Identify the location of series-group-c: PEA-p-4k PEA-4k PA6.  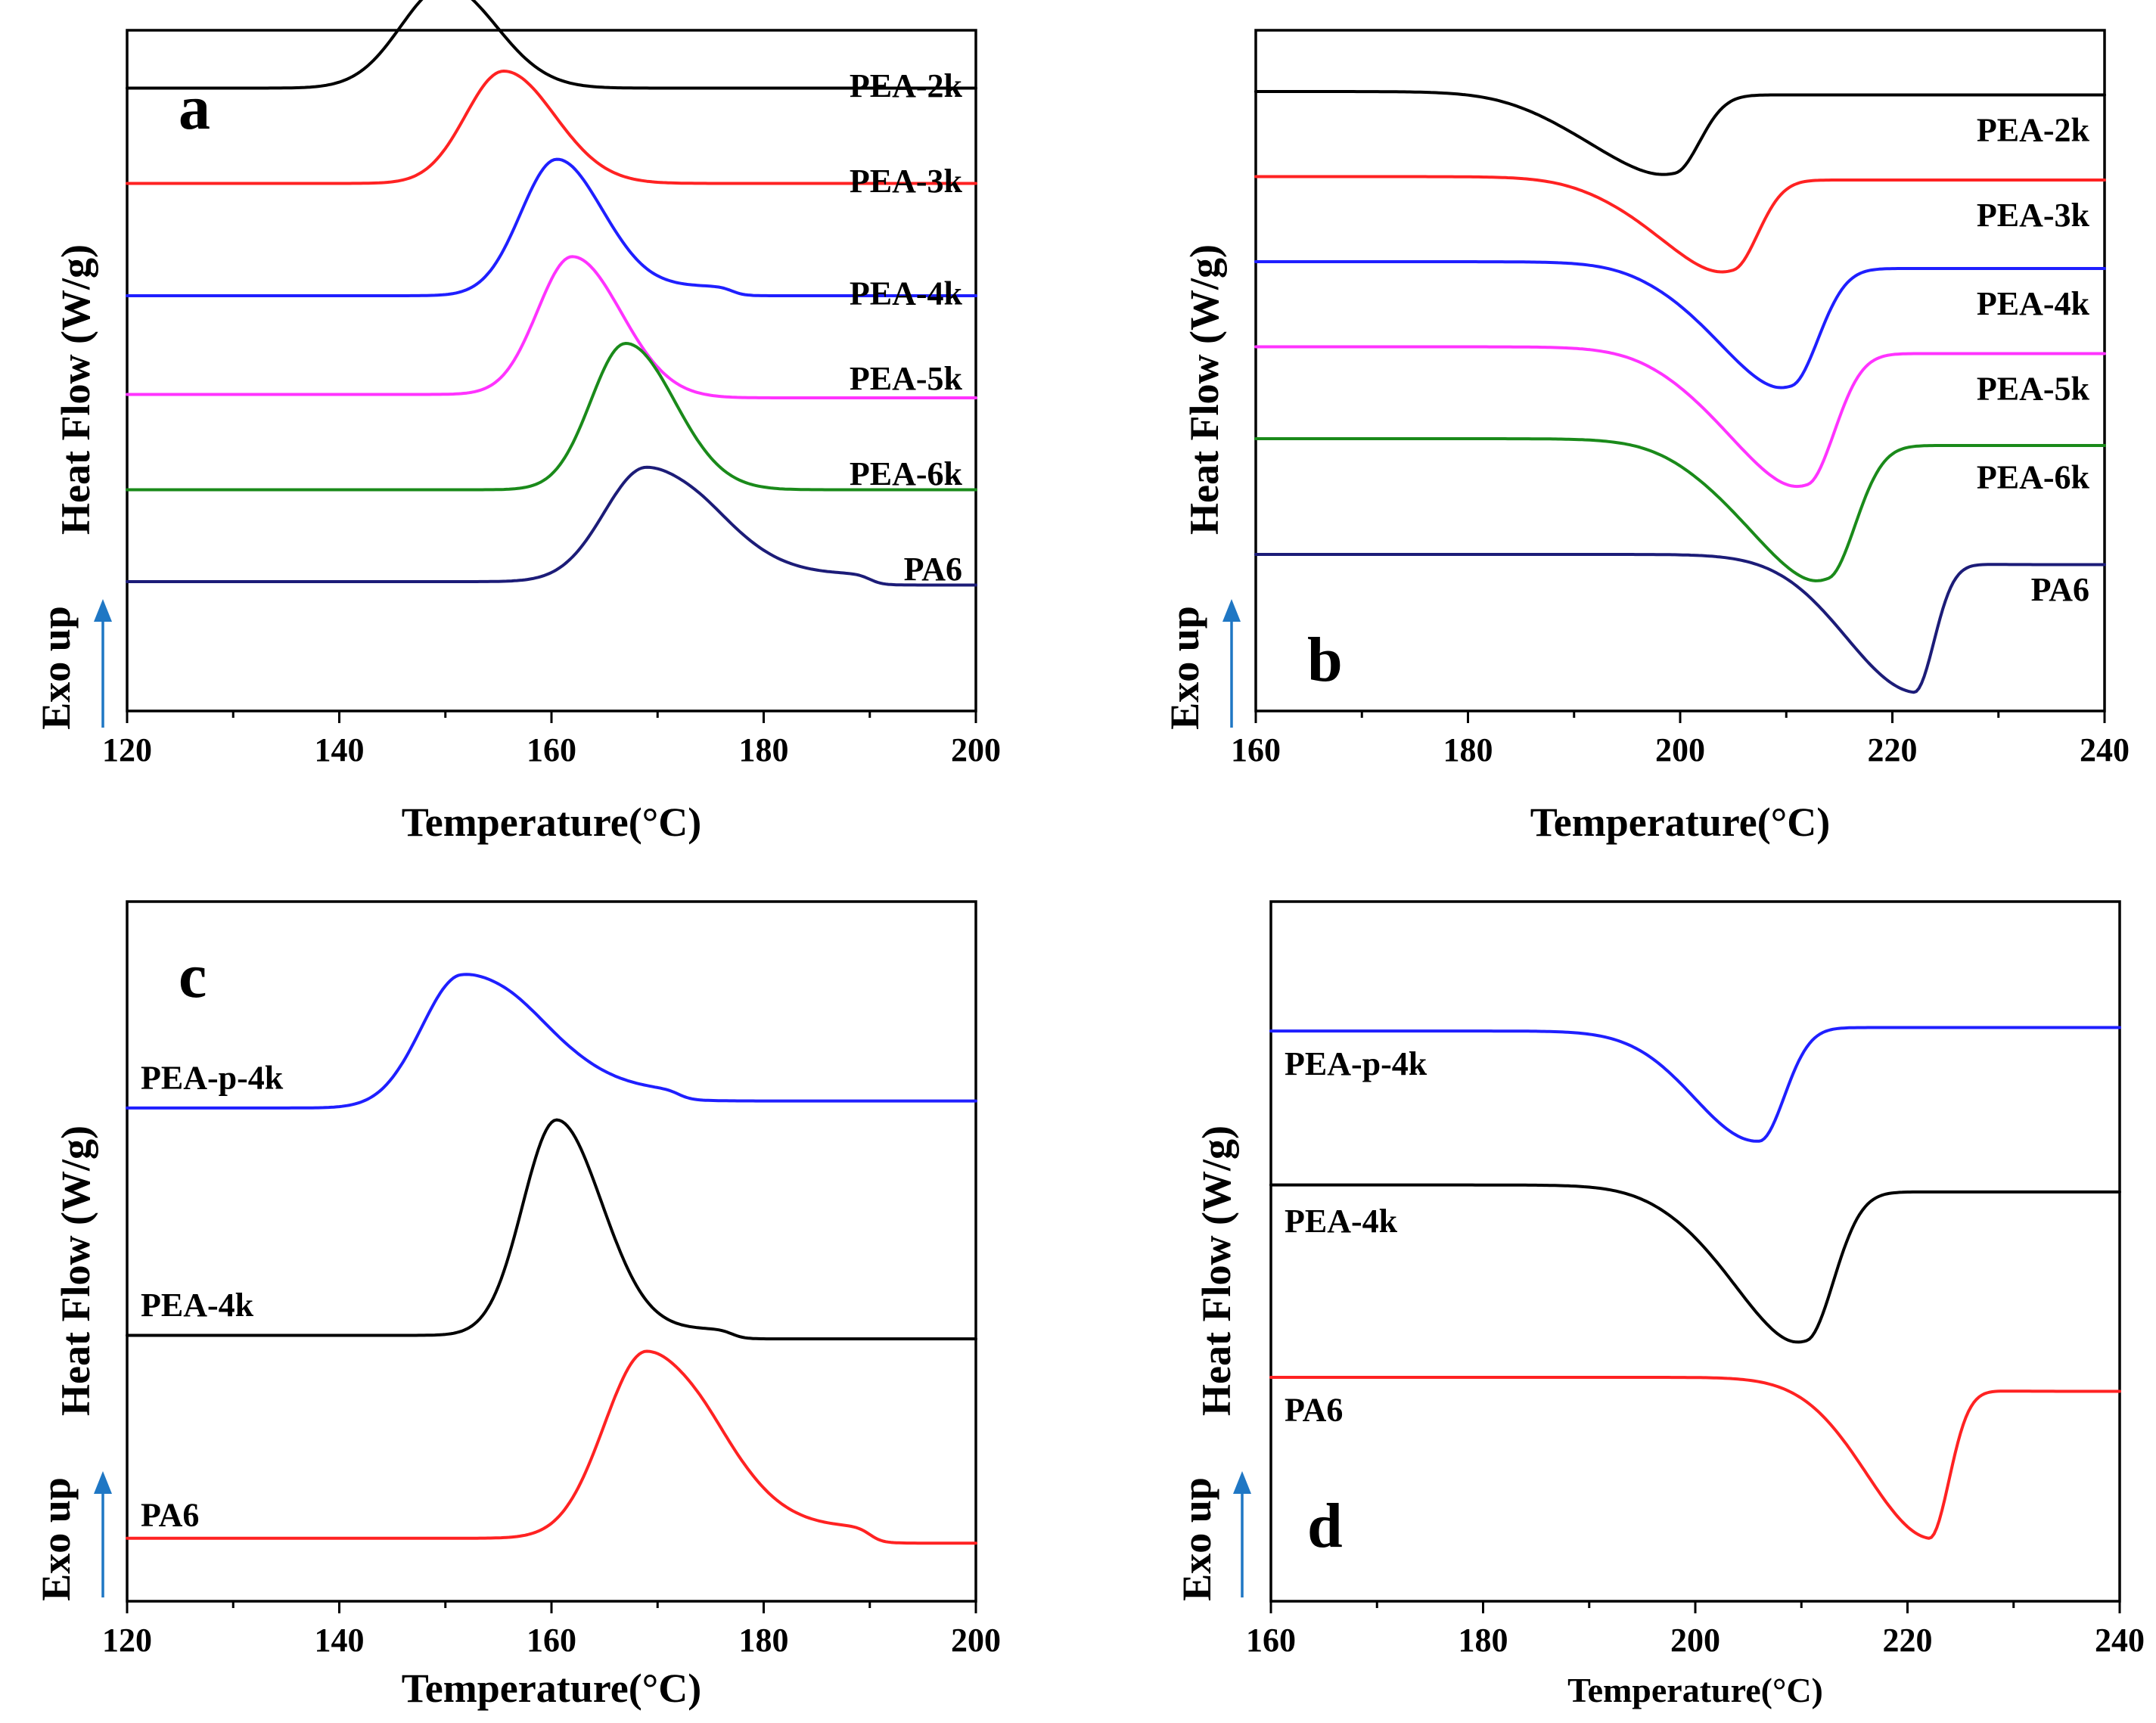
(551, 1259).